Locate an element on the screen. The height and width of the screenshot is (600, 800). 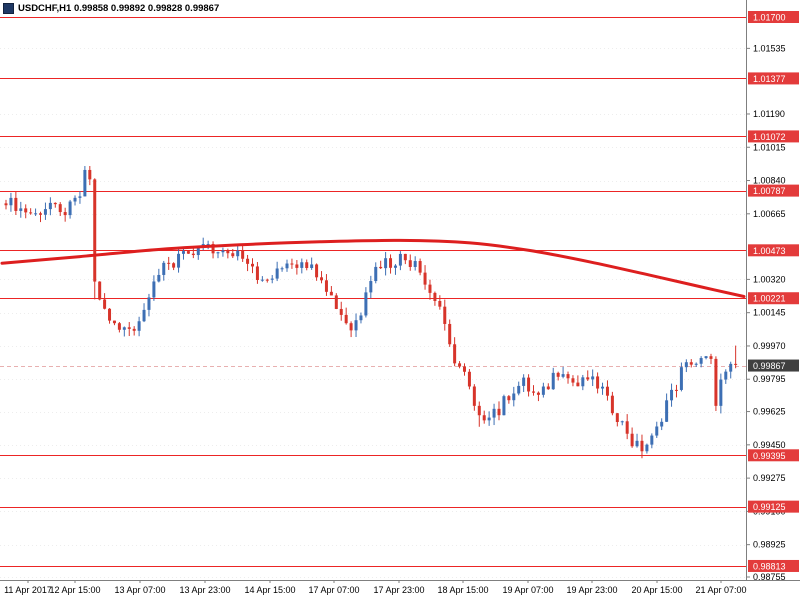
svg-text: 0.99125 is located at coordinates (769, 507).